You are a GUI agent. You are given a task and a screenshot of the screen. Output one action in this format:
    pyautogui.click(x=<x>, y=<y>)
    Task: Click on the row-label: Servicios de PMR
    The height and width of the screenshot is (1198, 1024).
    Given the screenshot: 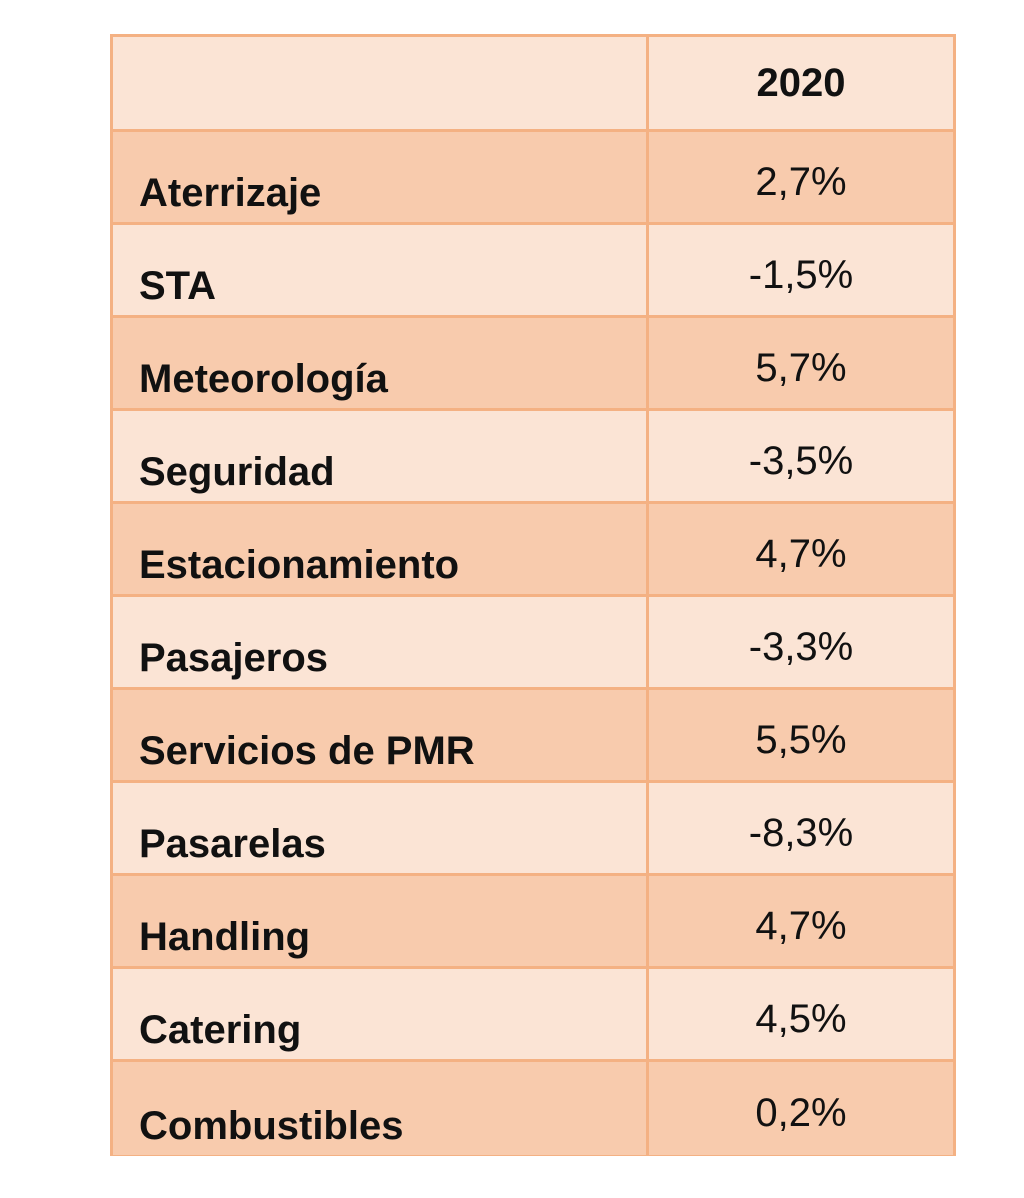 What is the action you would take?
    pyautogui.click(x=381, y=736)
    